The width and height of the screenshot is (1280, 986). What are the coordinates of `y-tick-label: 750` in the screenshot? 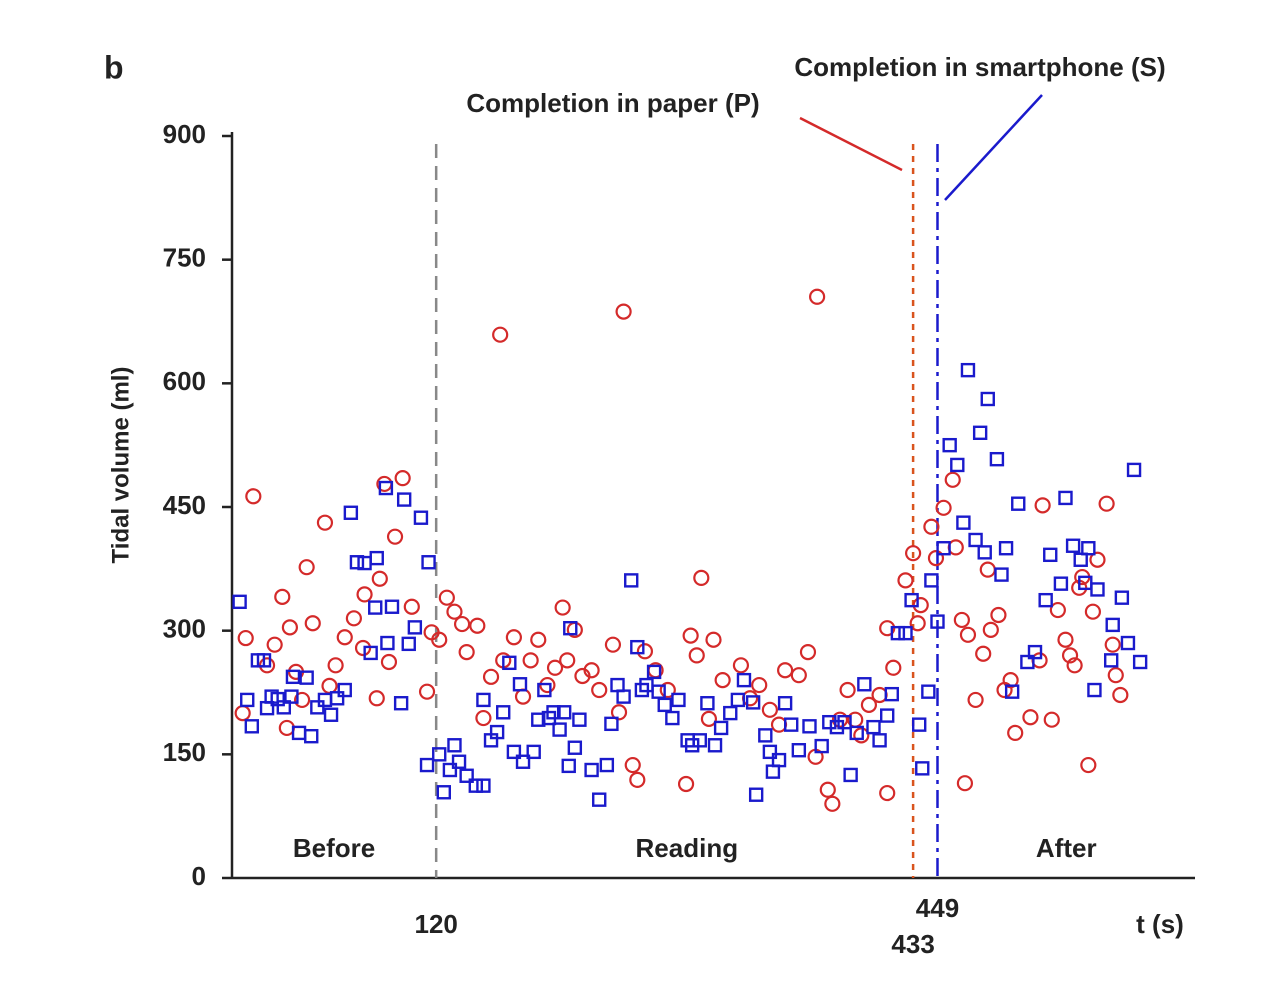 It's located at (184, 258).